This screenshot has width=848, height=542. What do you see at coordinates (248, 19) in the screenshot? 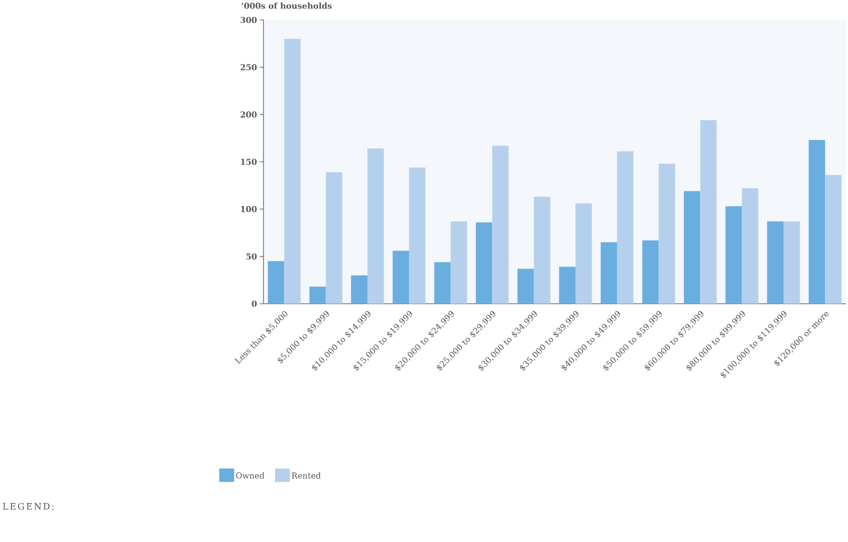
I see `y-tick-label: 300` at bounding box center [248, 19].